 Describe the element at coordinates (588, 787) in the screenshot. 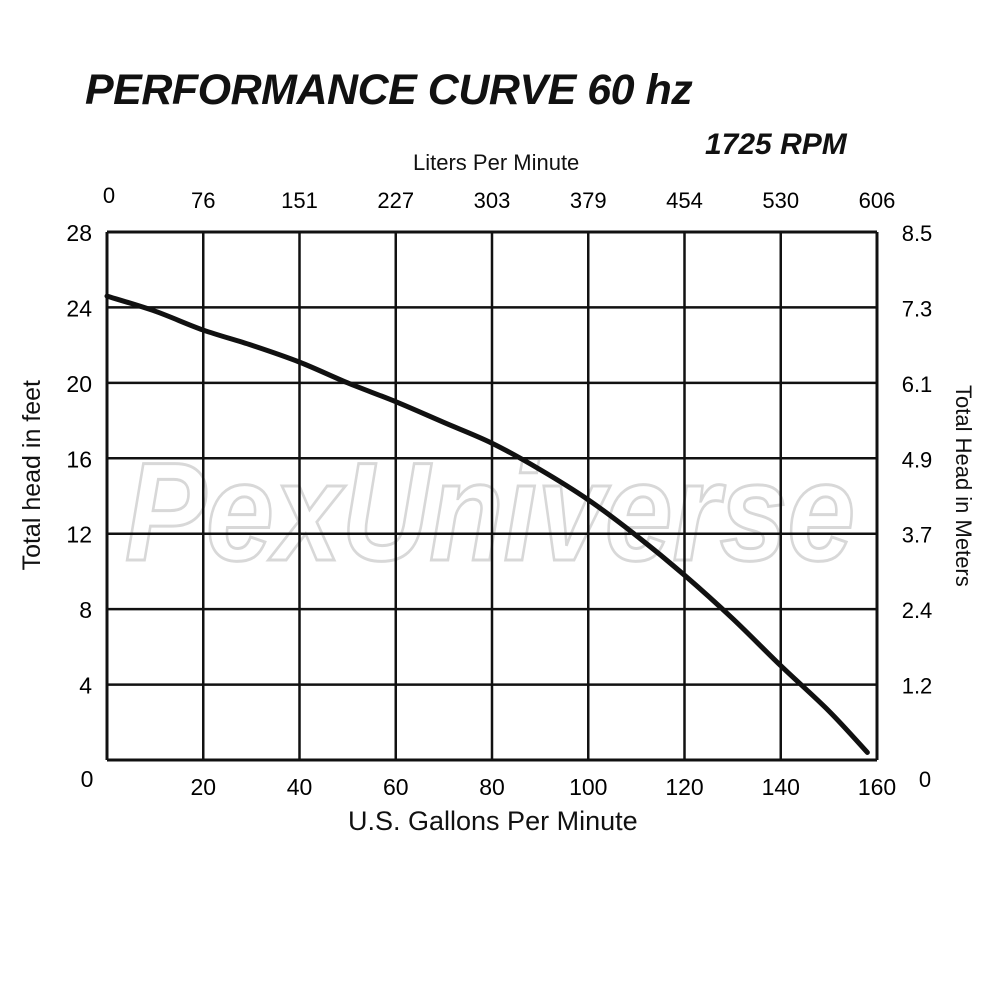

I see `x-tick-label: 100` at that location.